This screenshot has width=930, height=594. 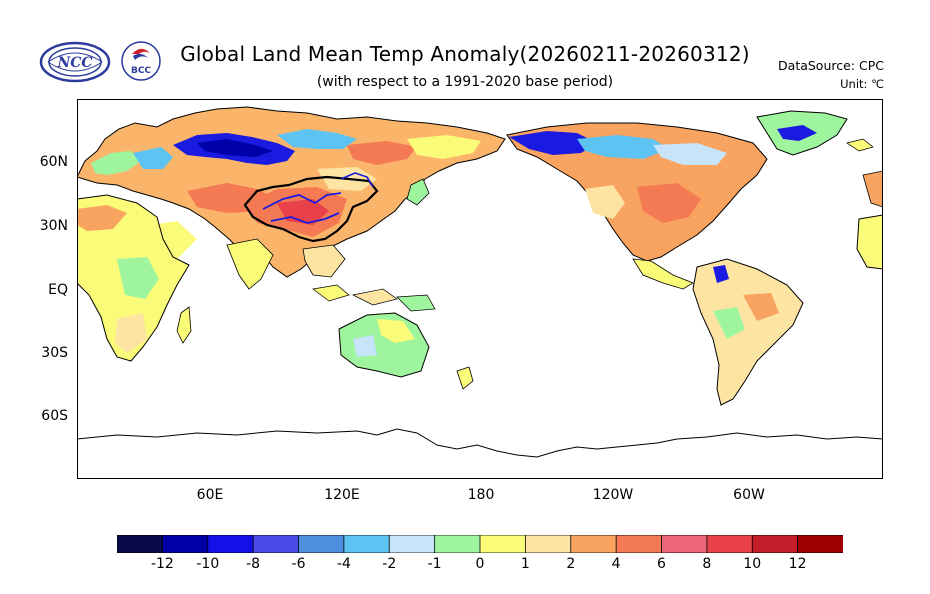 What do you see at coordinates (434, 564) in the screenshot?
I see `colorbar-label: -1` at bounding box center [434, 564].